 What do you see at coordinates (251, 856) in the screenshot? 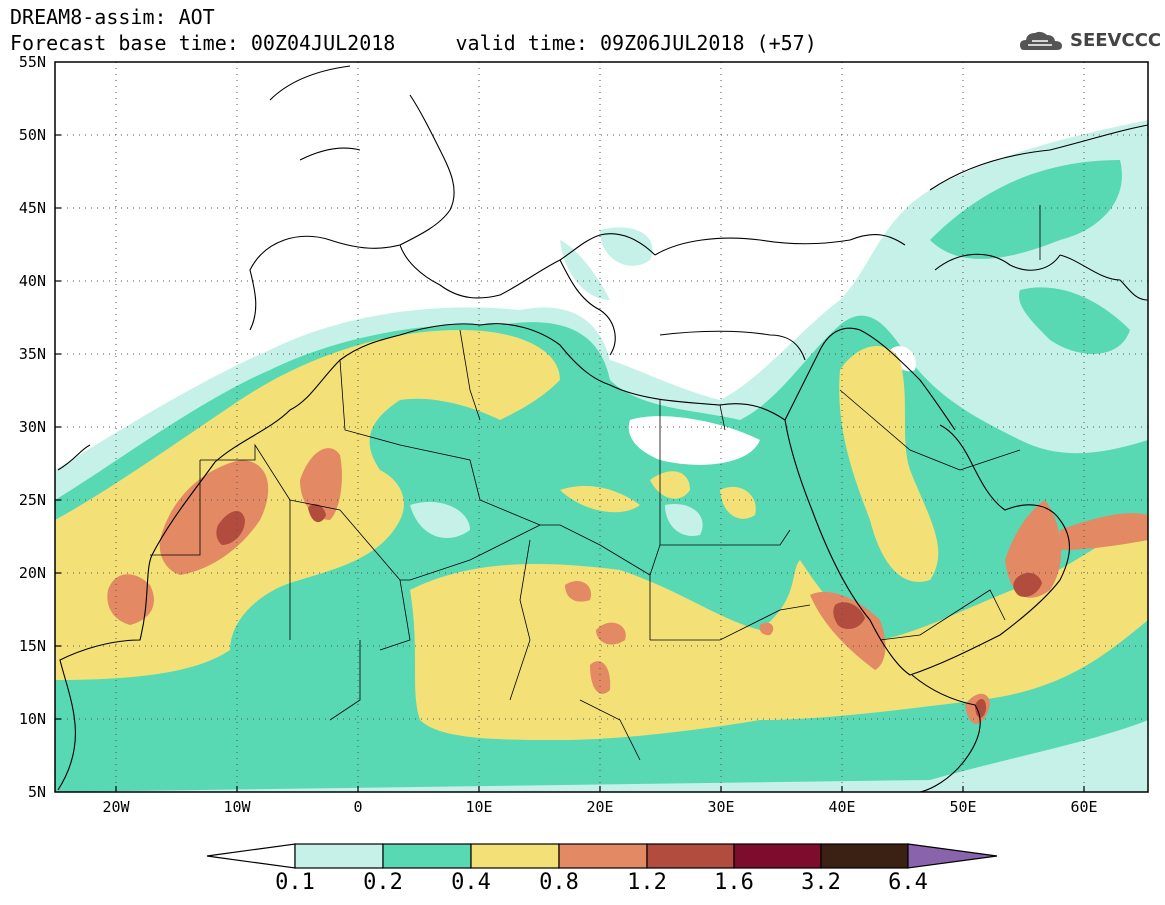
I see `colorbar-low-arrow` at bounding box center [251, 856].